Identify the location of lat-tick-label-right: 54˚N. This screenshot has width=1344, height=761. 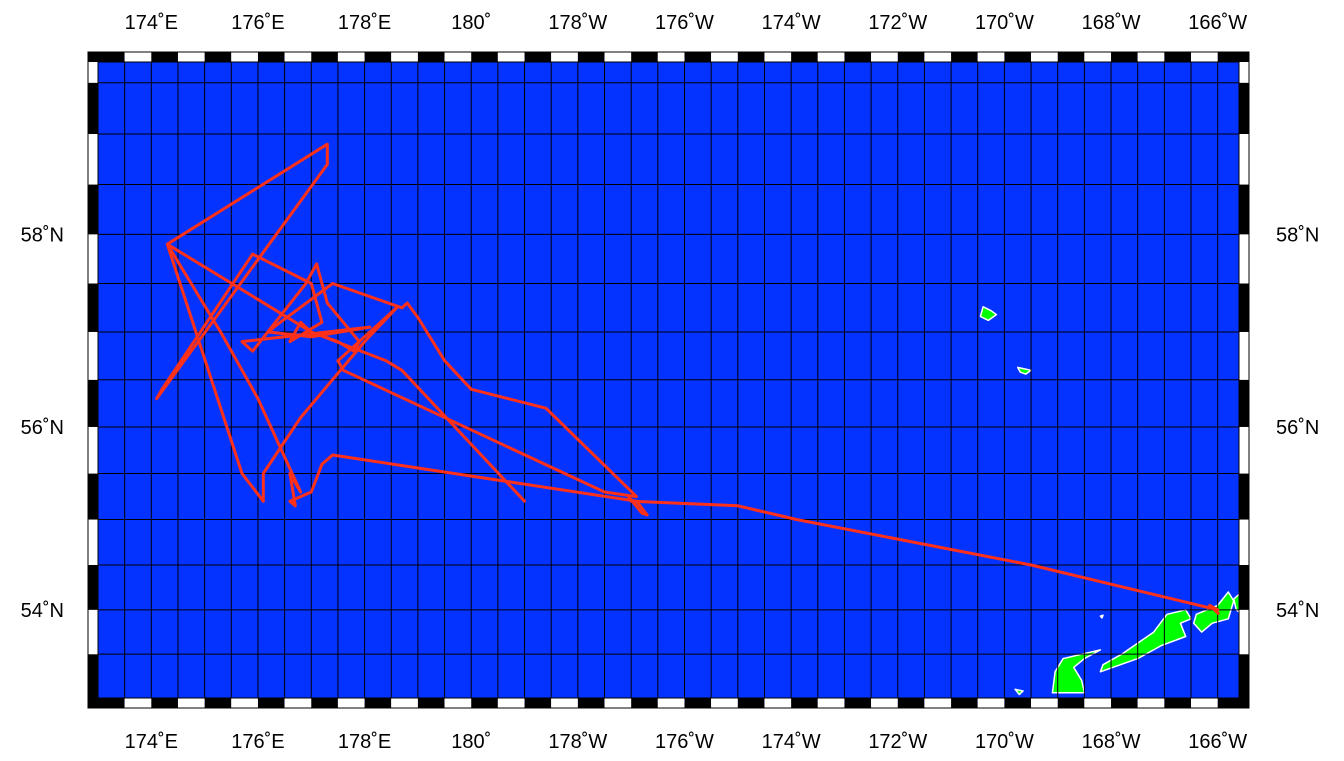
(1297, 611).